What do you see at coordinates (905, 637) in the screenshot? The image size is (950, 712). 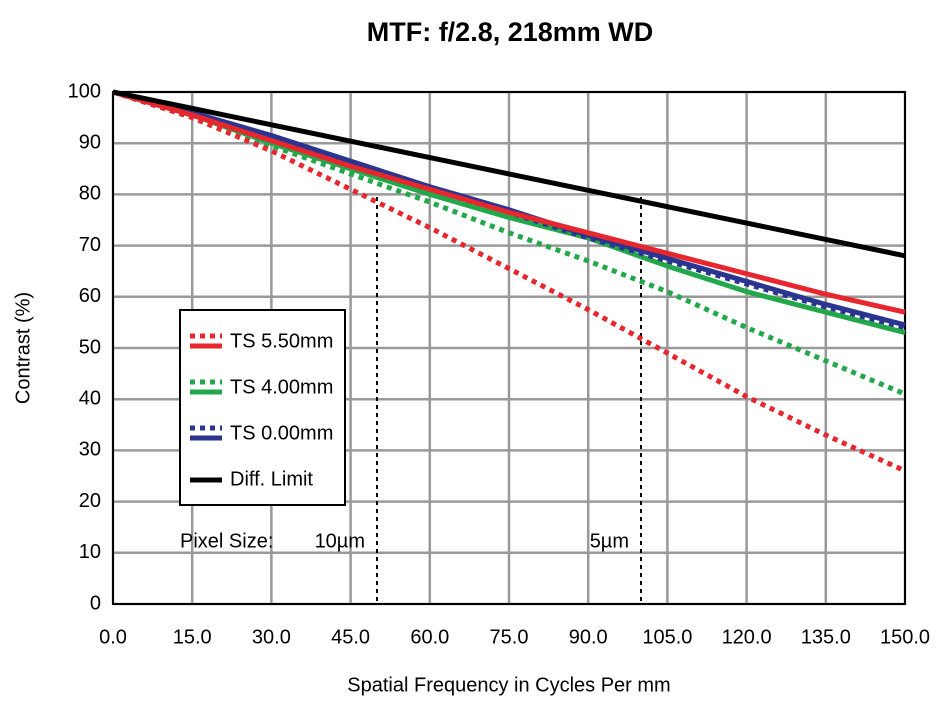 I see `x-tick-label: 150.0` at bounding box center [905, 637].